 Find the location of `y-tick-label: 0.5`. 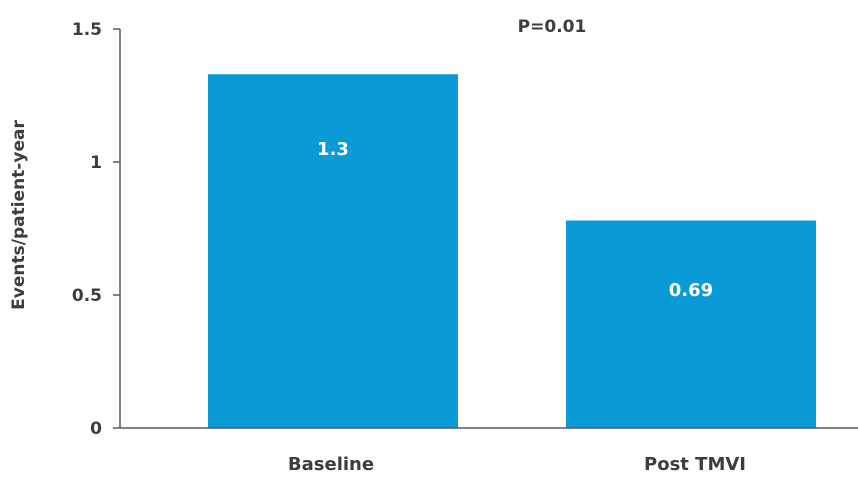

y-tick-label: 0.5 is located at coordinates (87, 296).